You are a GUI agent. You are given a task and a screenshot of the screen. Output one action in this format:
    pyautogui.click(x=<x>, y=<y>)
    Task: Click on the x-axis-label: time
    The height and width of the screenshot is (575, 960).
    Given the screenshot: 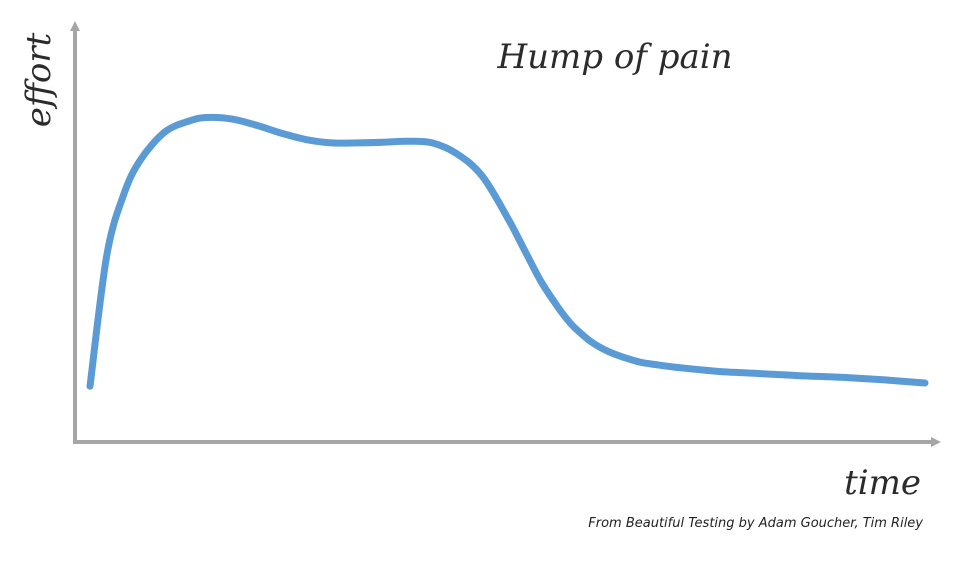 What is the action you would take?
    pyautogui.click(x=882, y=483)
    